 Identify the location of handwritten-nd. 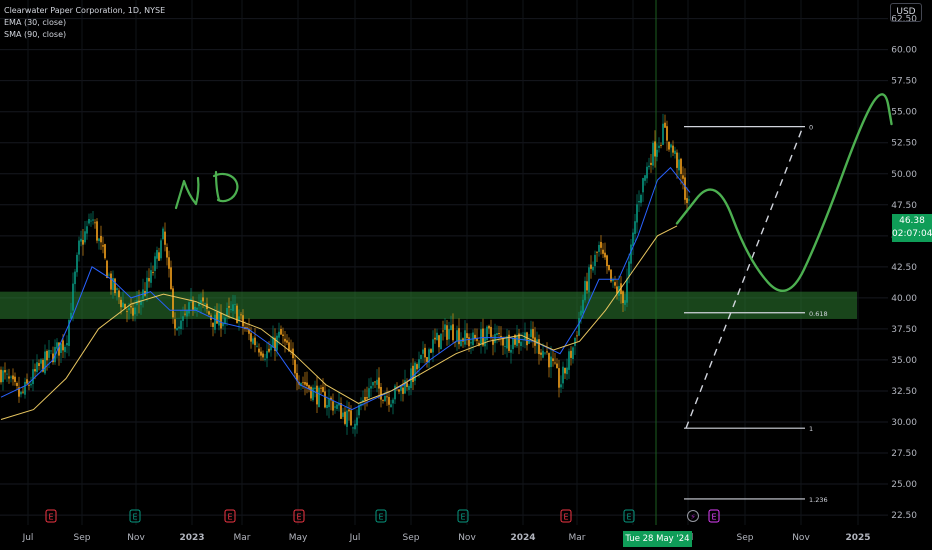
(206, 190).